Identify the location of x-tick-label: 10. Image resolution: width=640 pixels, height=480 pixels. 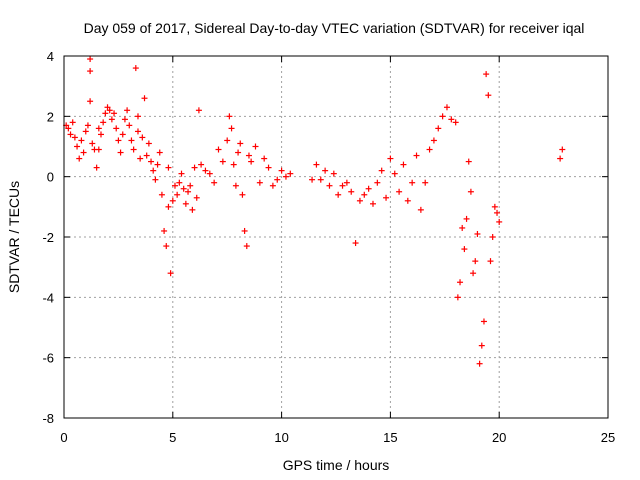
(281, 437).